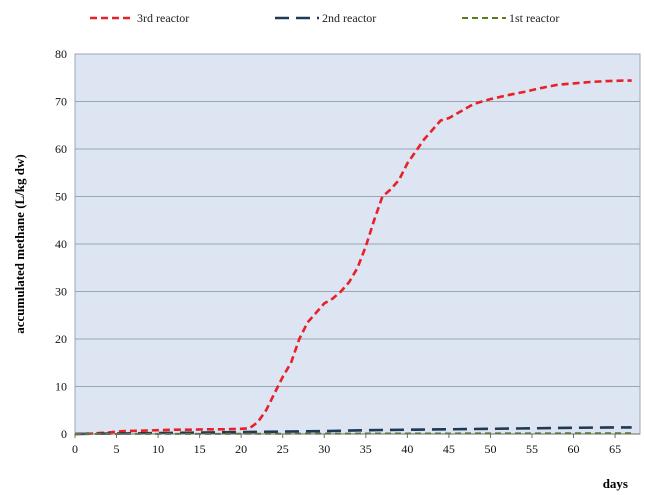 Image resolution: width=645 pixels, height=495 pixels. I want to click on x-tick-label: 15, so click(200, 449).